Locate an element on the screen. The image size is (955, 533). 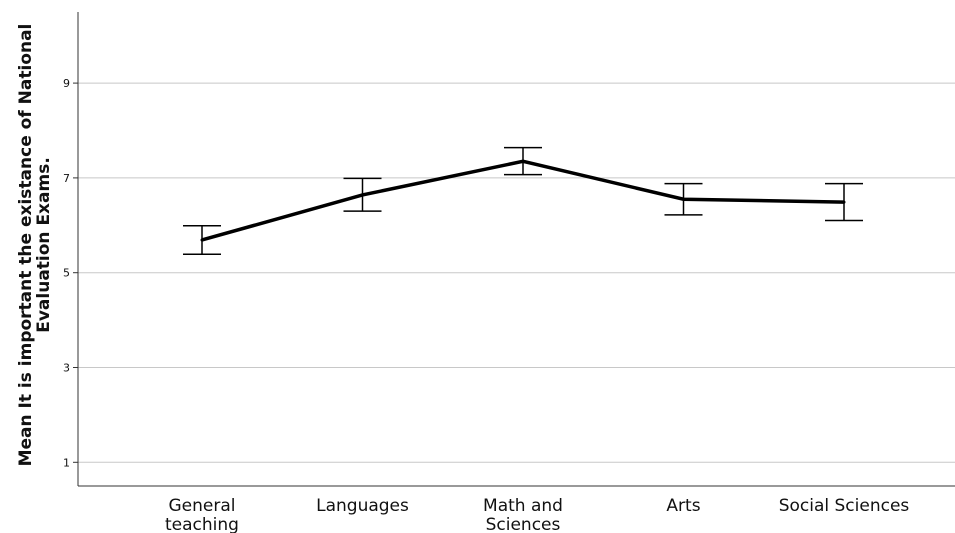
y-tick-label-9: 9 is located at coordinates (66, 83).